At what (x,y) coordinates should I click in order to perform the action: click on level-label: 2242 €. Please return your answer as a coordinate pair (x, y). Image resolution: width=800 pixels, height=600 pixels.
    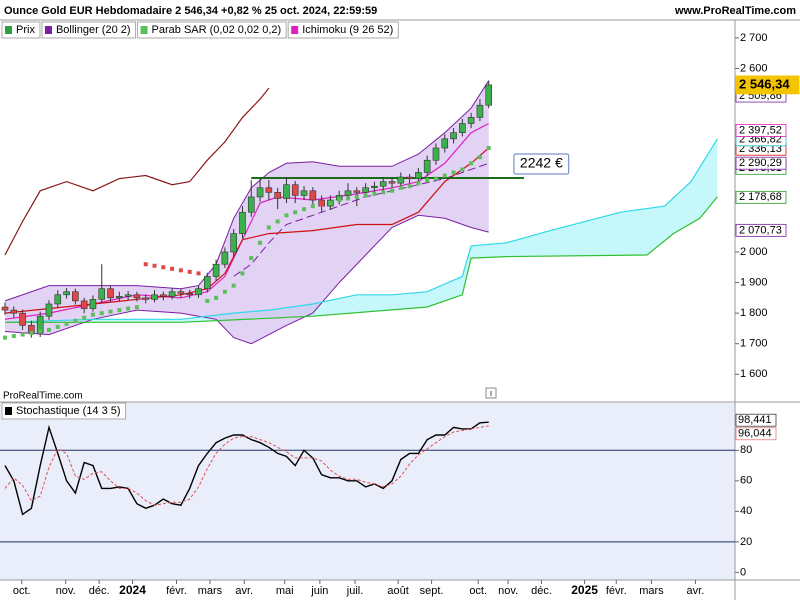
    Looking at the image, I should click on (541, 163).